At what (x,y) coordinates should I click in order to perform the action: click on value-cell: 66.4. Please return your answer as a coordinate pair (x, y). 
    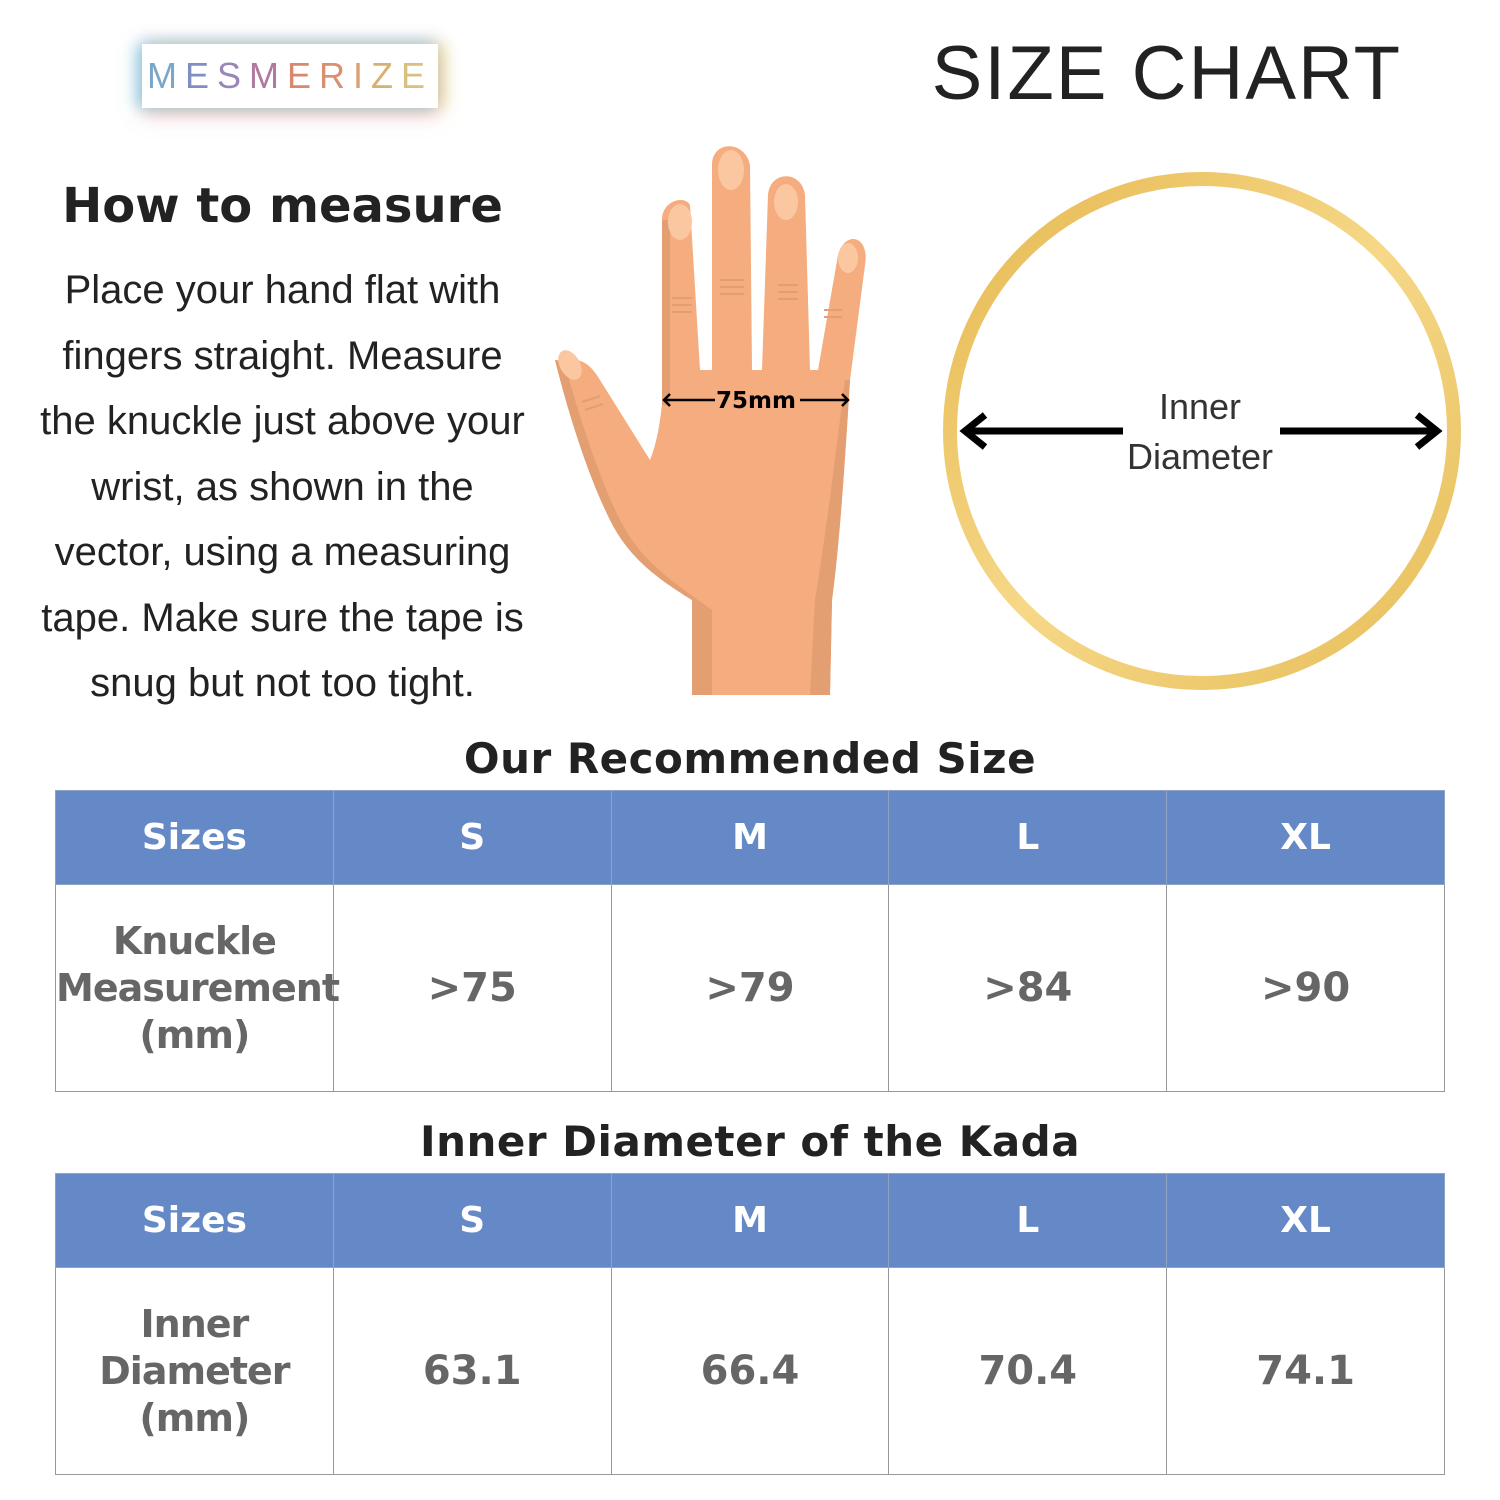
    Looking at the image, I should click on (750, 1371).